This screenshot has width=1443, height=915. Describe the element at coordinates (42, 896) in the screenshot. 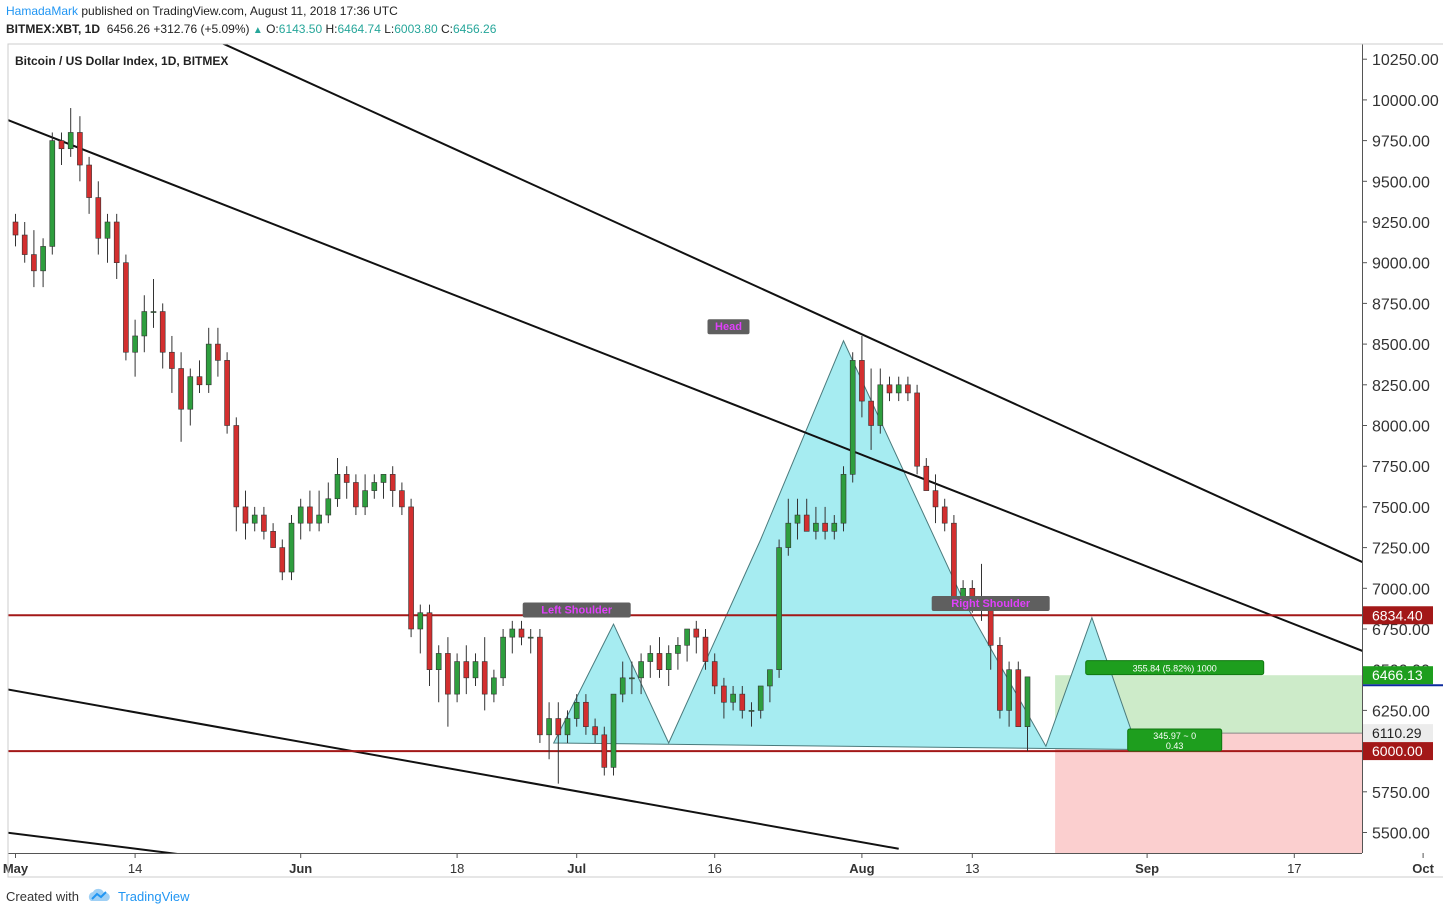

I see `created-with-text: Created with` at that location.